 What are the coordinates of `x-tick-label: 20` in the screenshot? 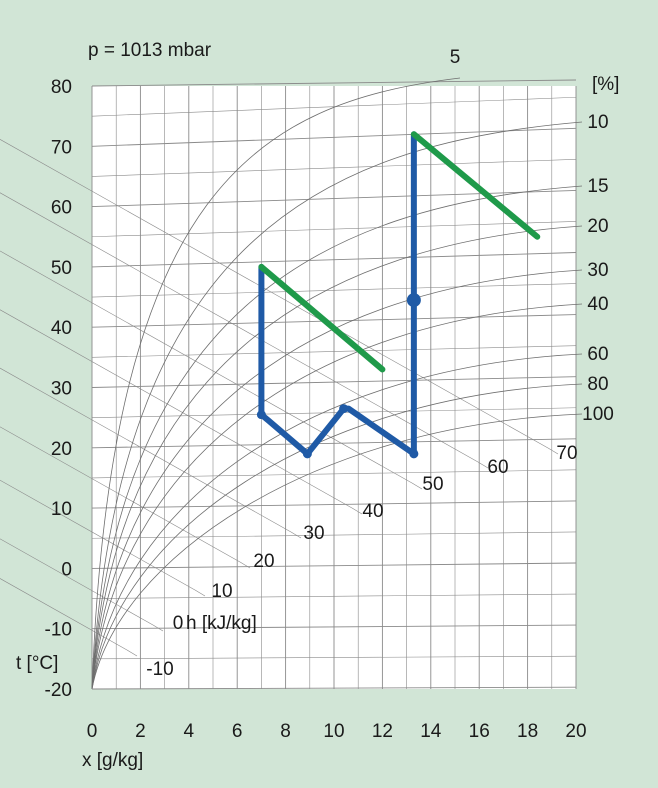 It's located at (575, 731).